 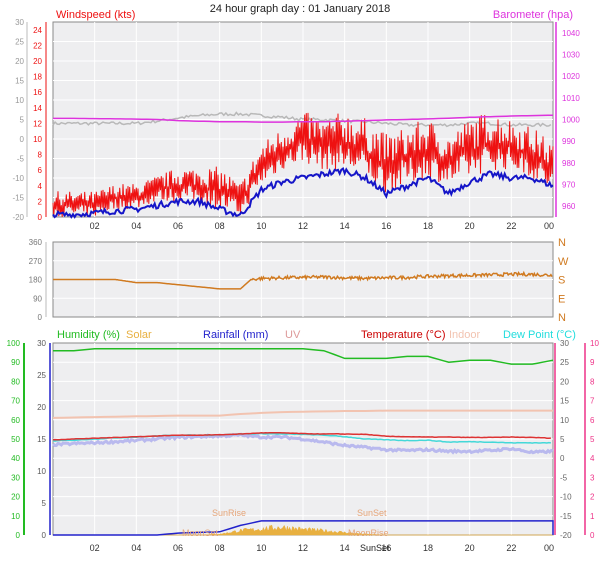 I want to click on direction-axis-tick: 180, so click(x=36, y=280).